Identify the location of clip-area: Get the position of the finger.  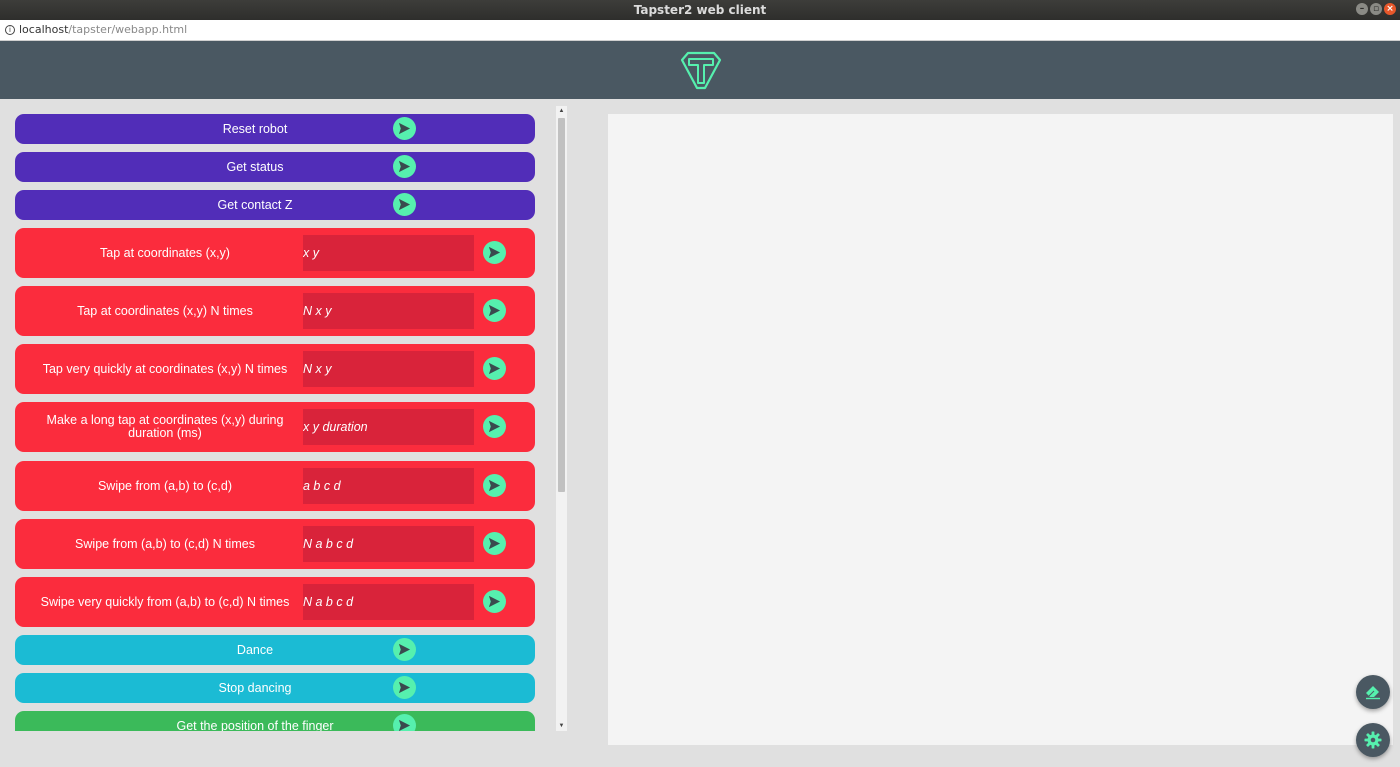
(278, 721).